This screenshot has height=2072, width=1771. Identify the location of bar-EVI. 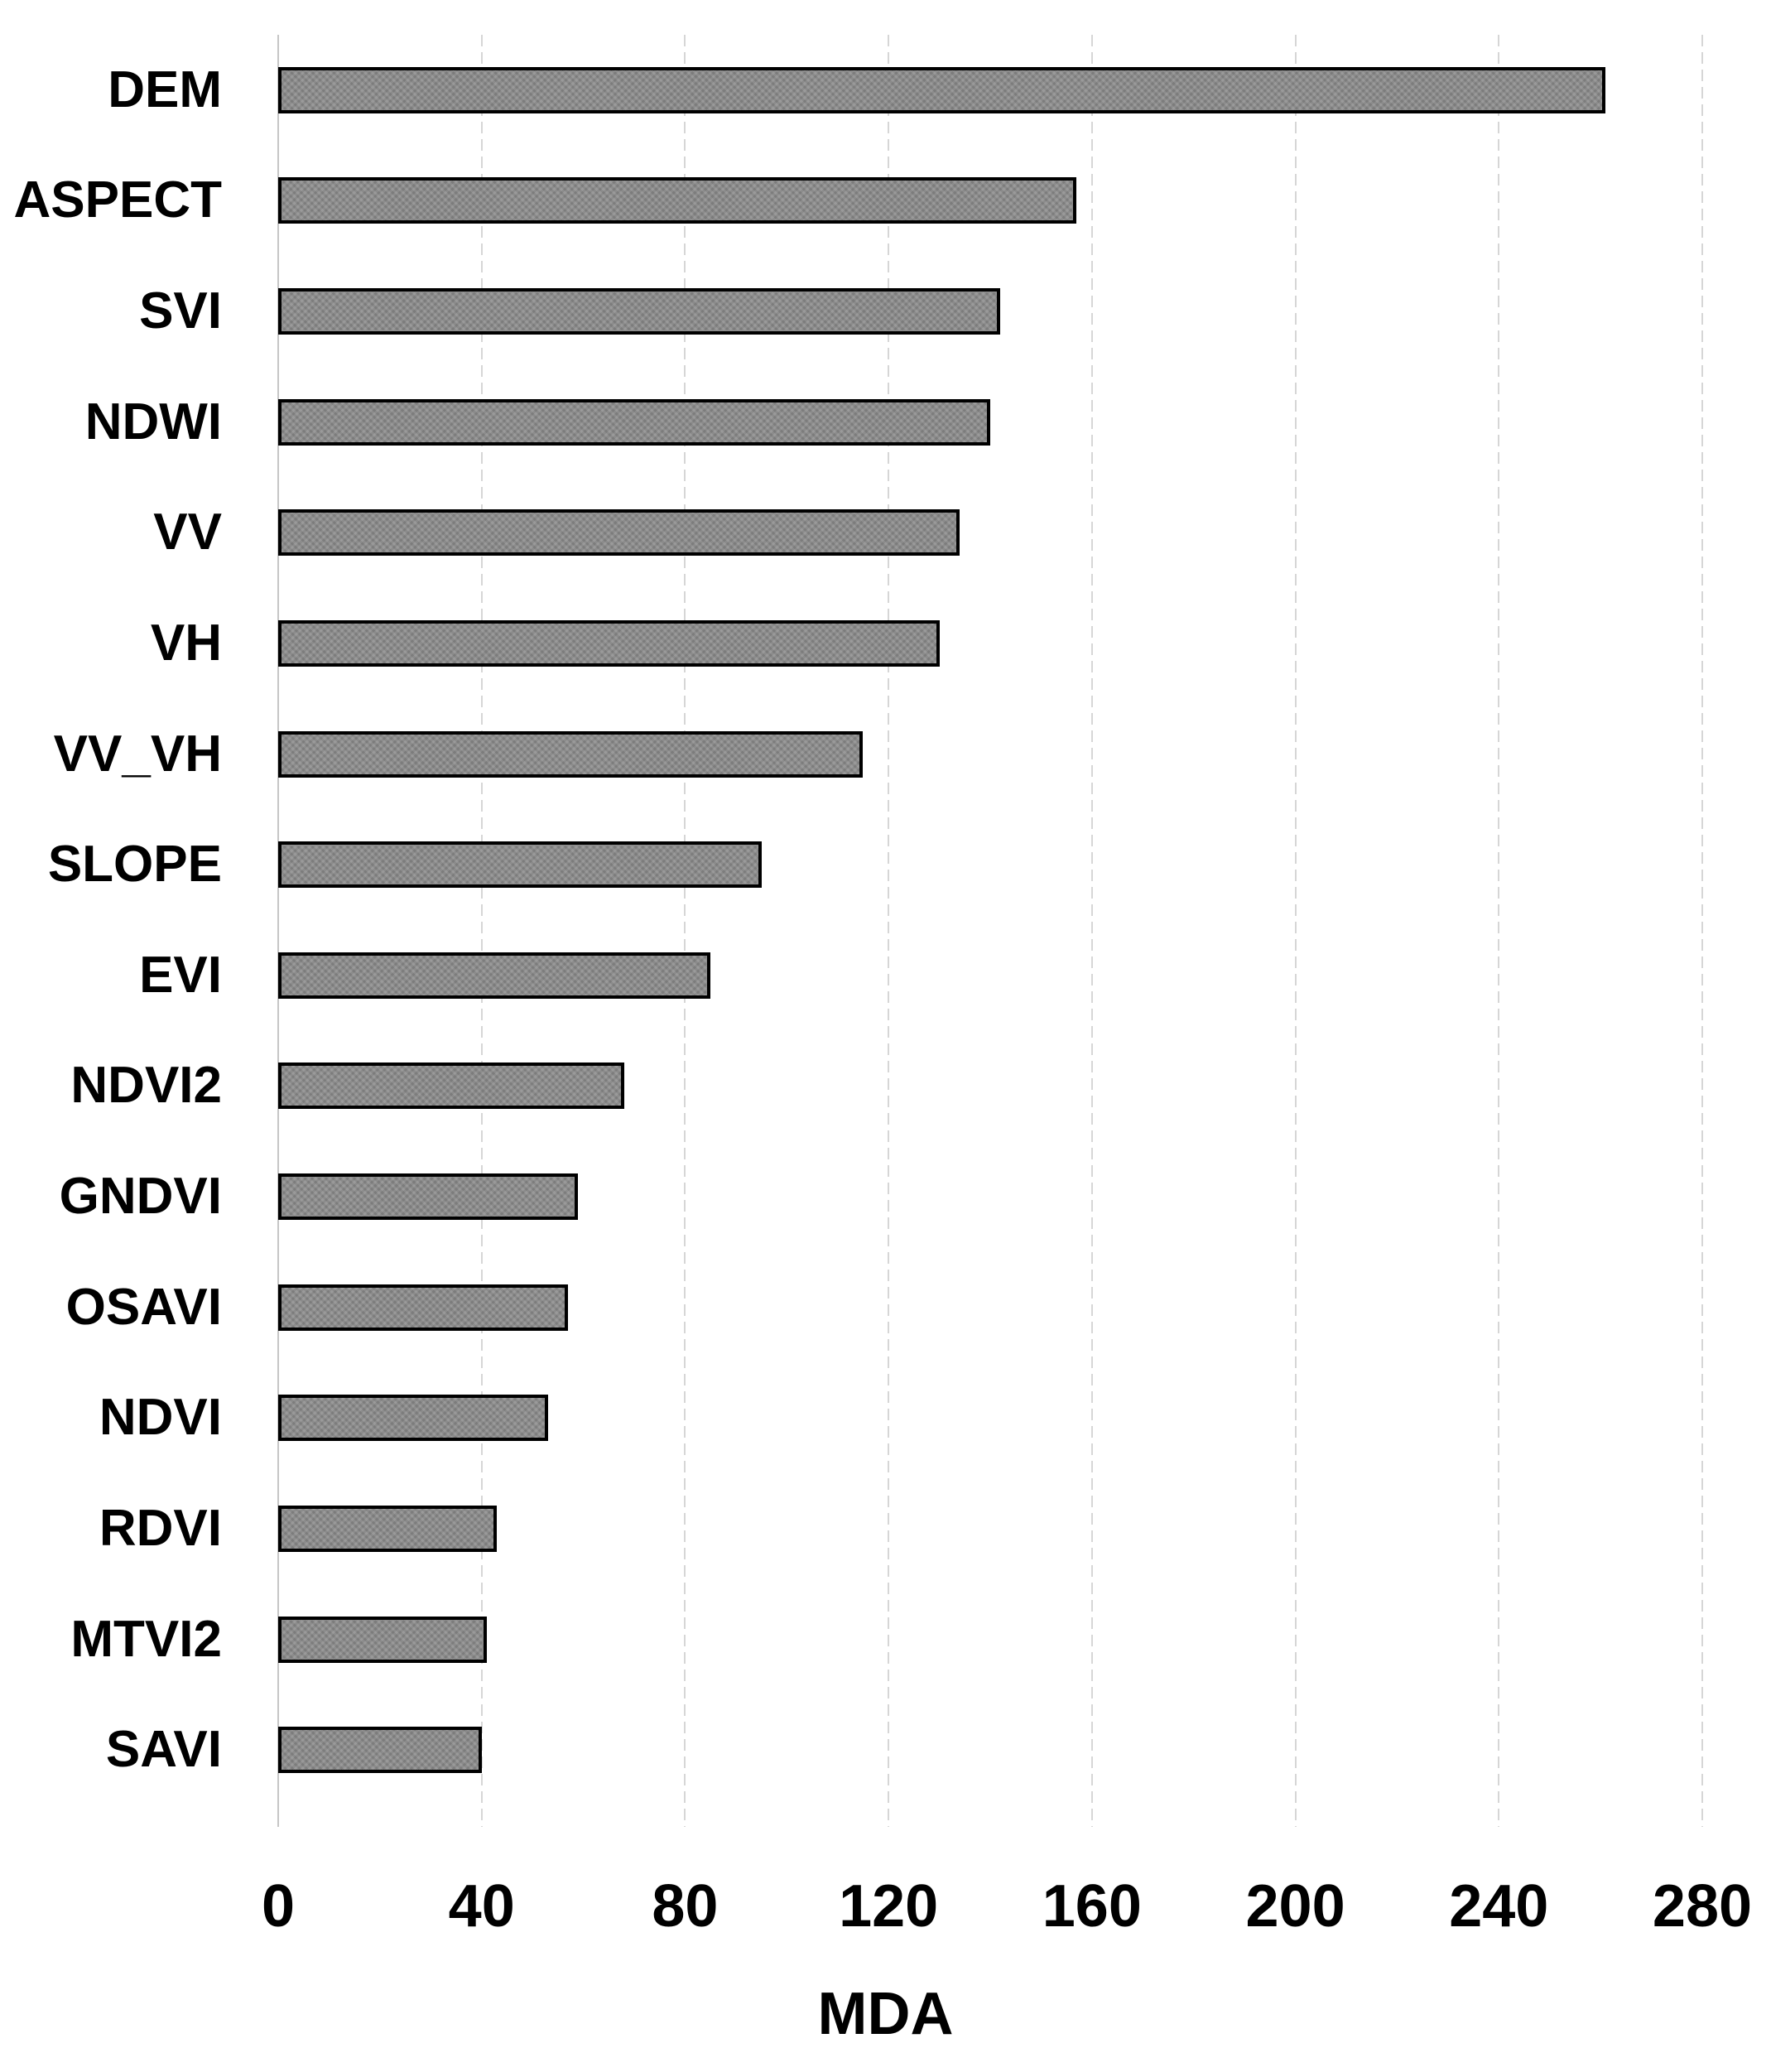
(495, 976).